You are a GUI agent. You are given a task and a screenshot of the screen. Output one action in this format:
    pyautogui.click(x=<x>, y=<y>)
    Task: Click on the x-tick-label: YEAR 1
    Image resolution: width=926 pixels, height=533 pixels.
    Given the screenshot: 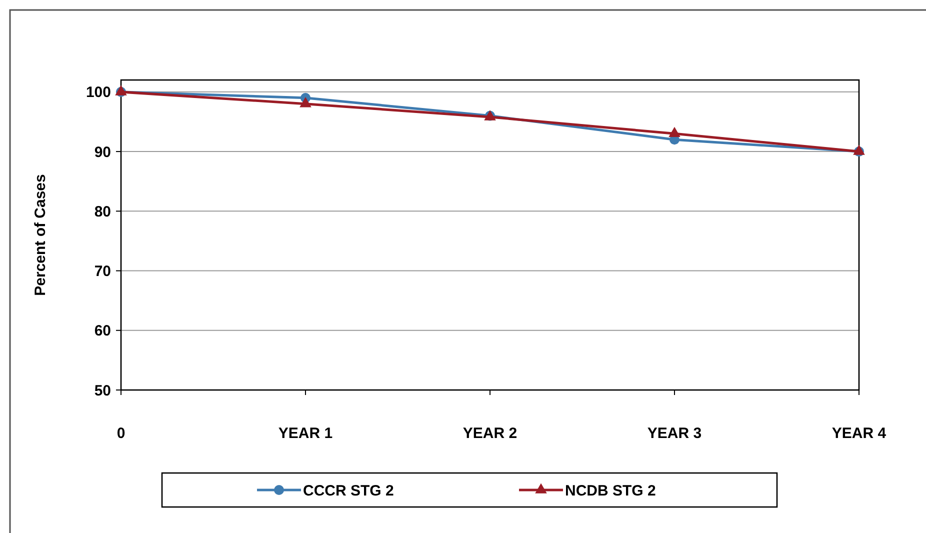 What is the action you would take?
    pyautogui.click(x=305, y=433)
    